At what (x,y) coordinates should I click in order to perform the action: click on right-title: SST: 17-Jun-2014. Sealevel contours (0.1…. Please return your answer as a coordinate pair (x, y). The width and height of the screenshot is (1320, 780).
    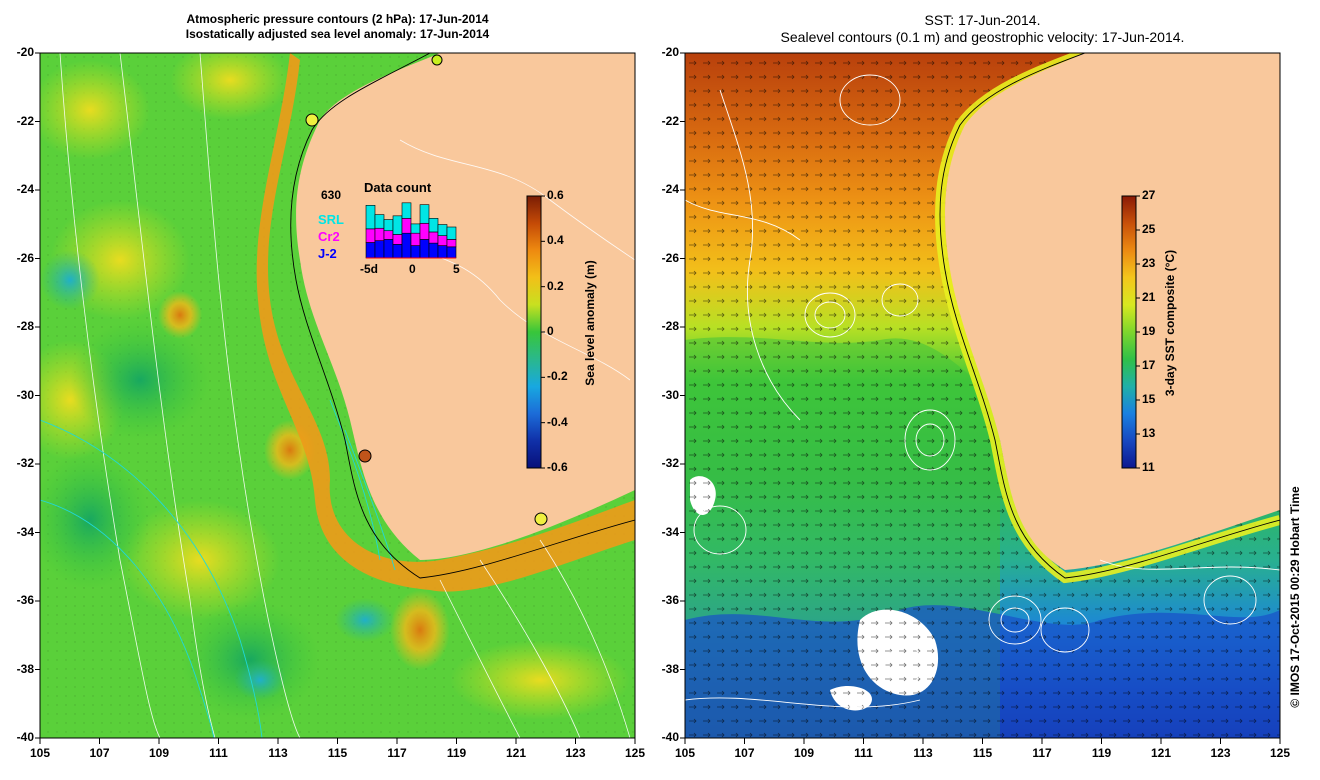
    Looking at the image, I should click on (982, 29).